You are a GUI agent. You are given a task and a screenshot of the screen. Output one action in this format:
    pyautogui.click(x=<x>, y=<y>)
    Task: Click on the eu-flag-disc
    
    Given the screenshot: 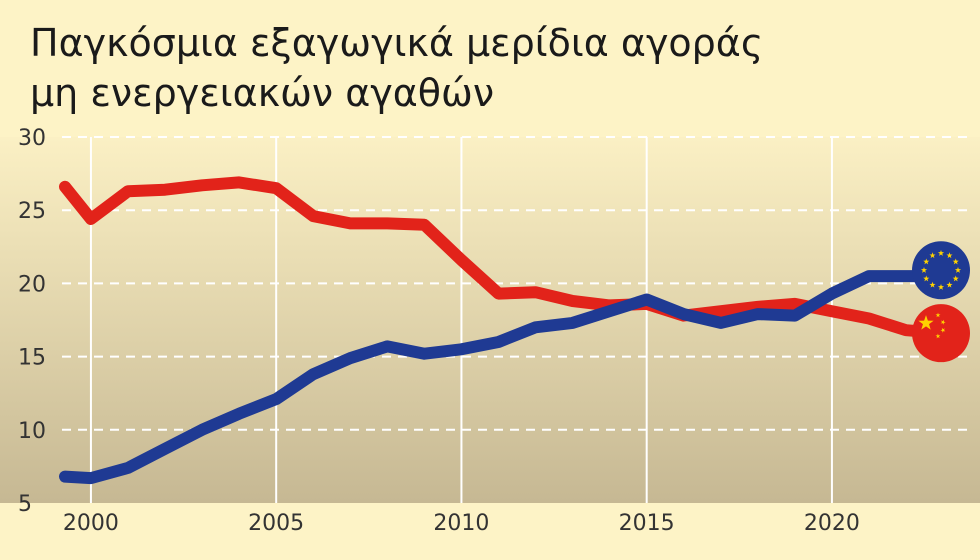 What is the action you would take?
    pyautogui.click(x=941, y=270)
    